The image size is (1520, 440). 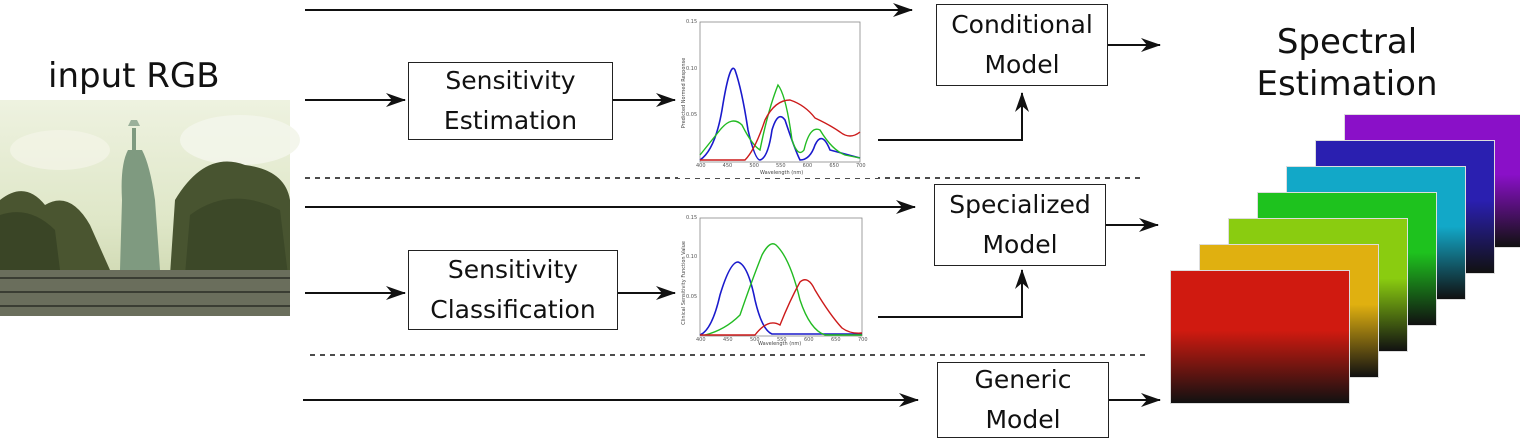 I want to click on plot2-ytick: 0.05, so click(x=692, y=296).